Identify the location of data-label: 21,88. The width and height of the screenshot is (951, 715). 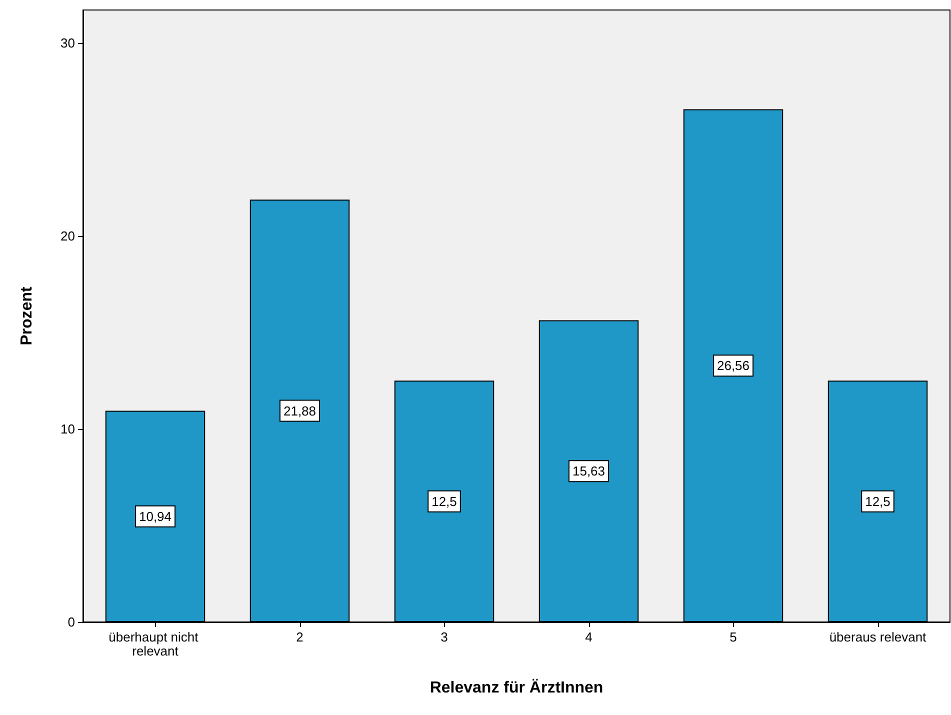
(299, 410).